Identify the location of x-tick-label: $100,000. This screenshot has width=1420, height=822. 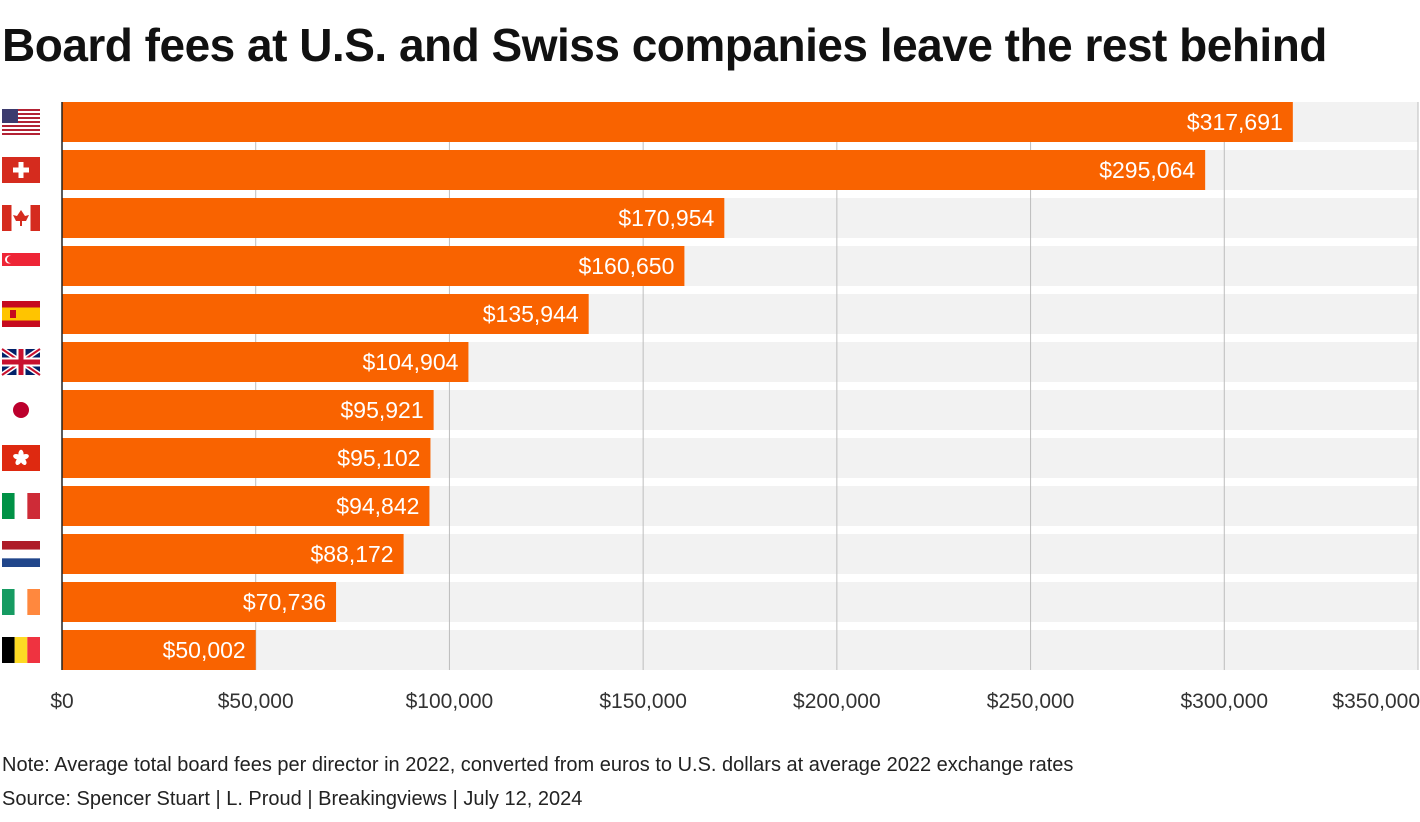
(450, 701).